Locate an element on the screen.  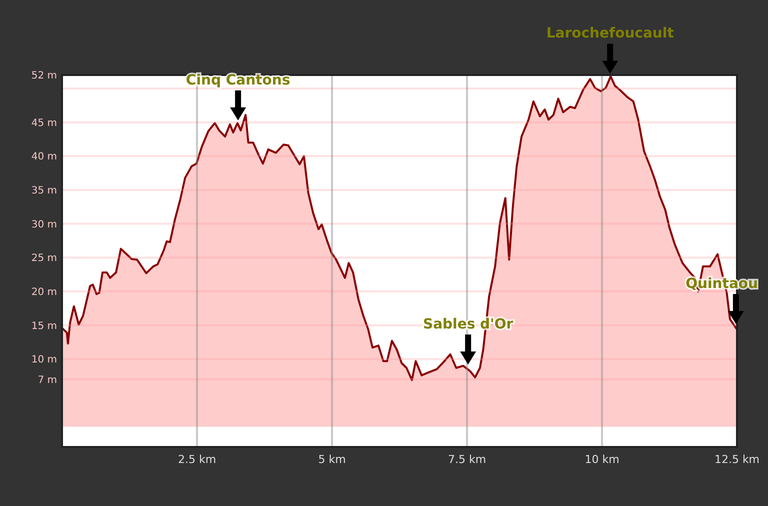
x-tick-label: 10 km is located at coordinates (602, 459).